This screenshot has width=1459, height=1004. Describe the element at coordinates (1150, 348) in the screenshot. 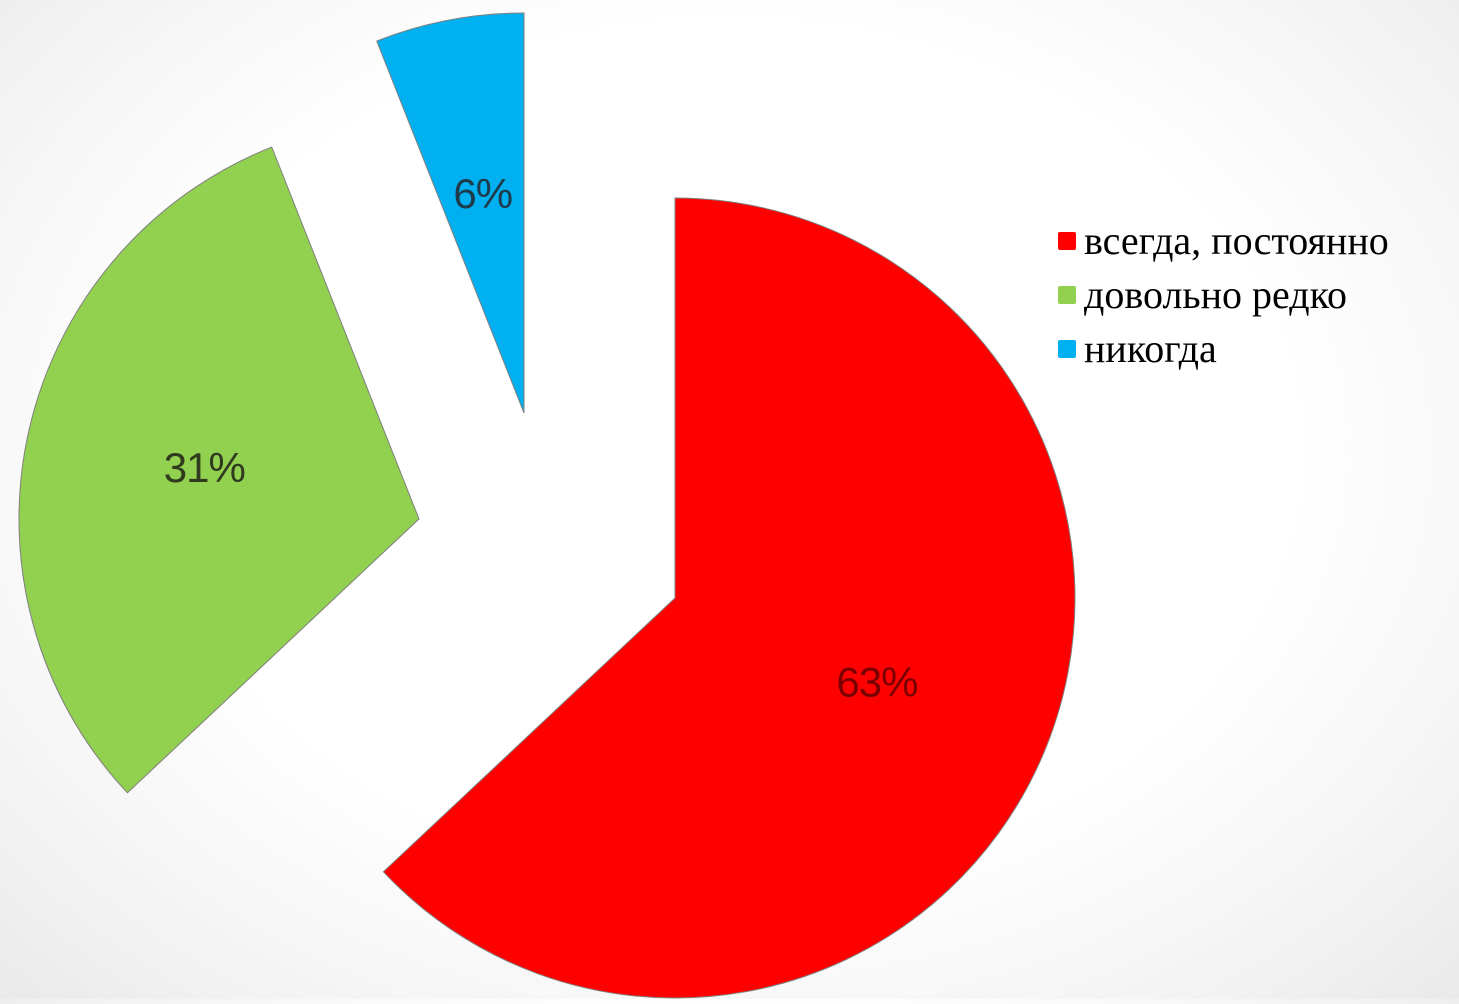

I see `legend-label-never: никогда` at that location.